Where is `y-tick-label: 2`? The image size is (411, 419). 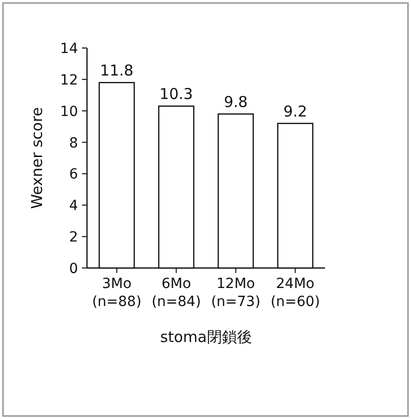 y-tick-label: 2 is located at coordinates (73, 238).